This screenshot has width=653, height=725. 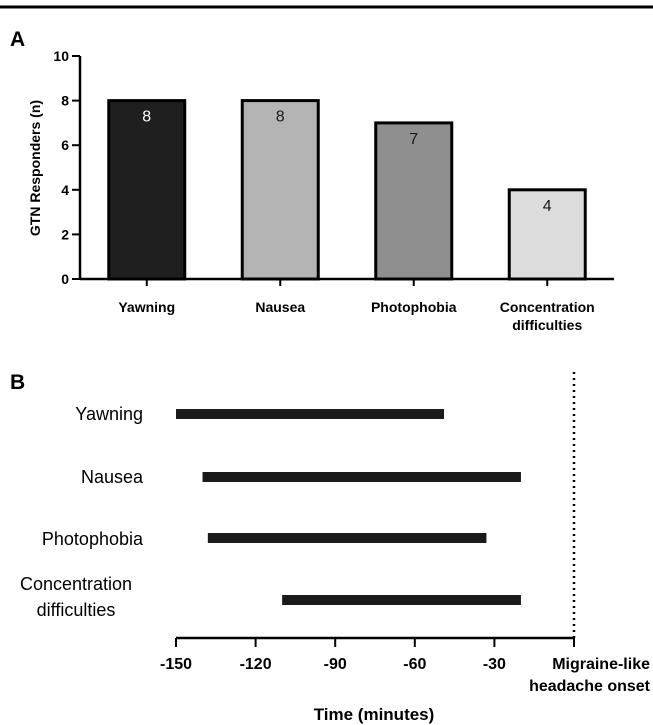 What do you see at coordinates (17, 39) in the screenshot?
I see `panel-letter-a: A` at bounding box center [17, 39].